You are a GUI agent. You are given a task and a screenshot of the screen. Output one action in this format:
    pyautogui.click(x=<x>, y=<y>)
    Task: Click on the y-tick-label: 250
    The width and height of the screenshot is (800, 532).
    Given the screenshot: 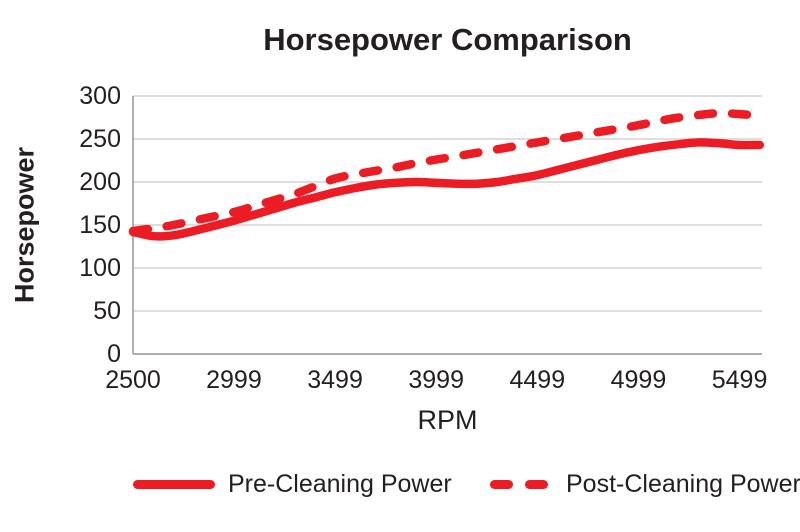 What is the action you would take?
    pyautogui.click(x=100, y=139)
    